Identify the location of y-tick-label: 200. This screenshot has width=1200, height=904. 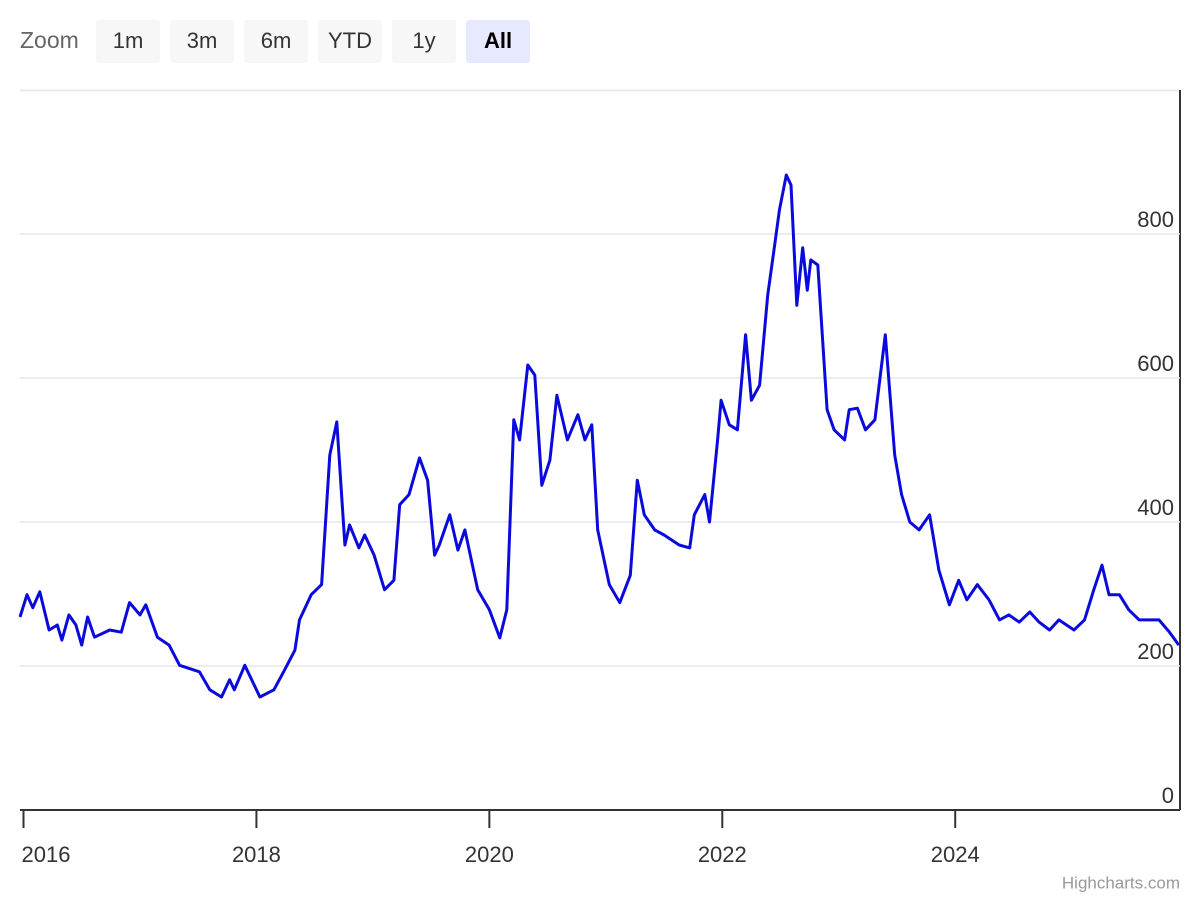
(1155, 651).